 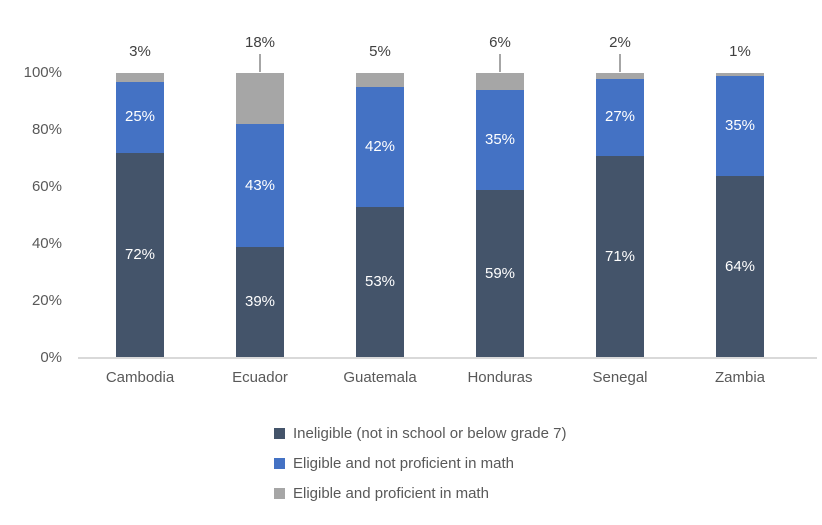 I want to click on bar-segment-ecuador-s1, so click(x=260, y=185).